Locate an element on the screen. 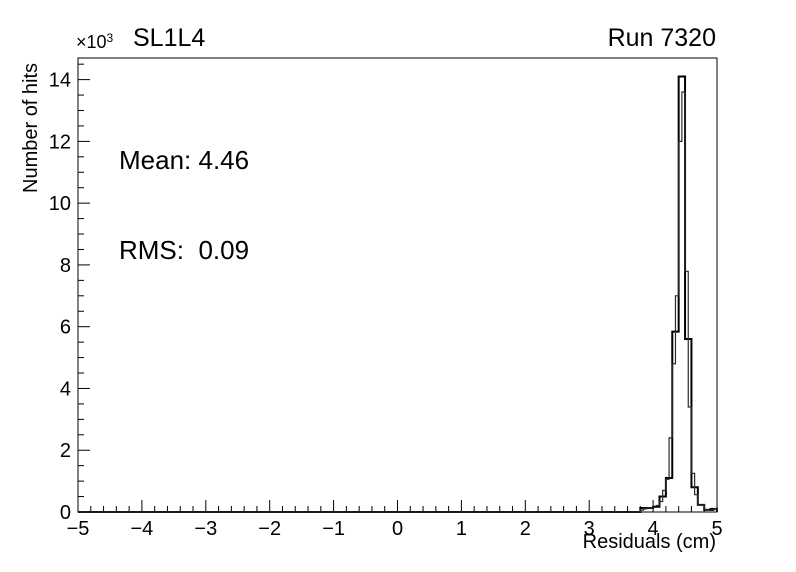 Image resolution: width=796 pixels, height=572 pixels. y-tick-label: 6 is located at coordinates (65, 328).